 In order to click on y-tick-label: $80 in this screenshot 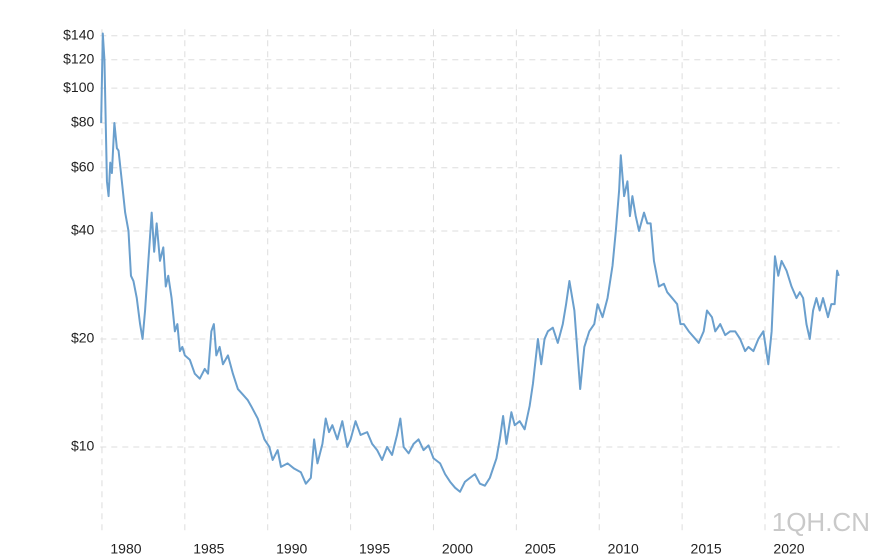, I will do `click(83, 122)`.